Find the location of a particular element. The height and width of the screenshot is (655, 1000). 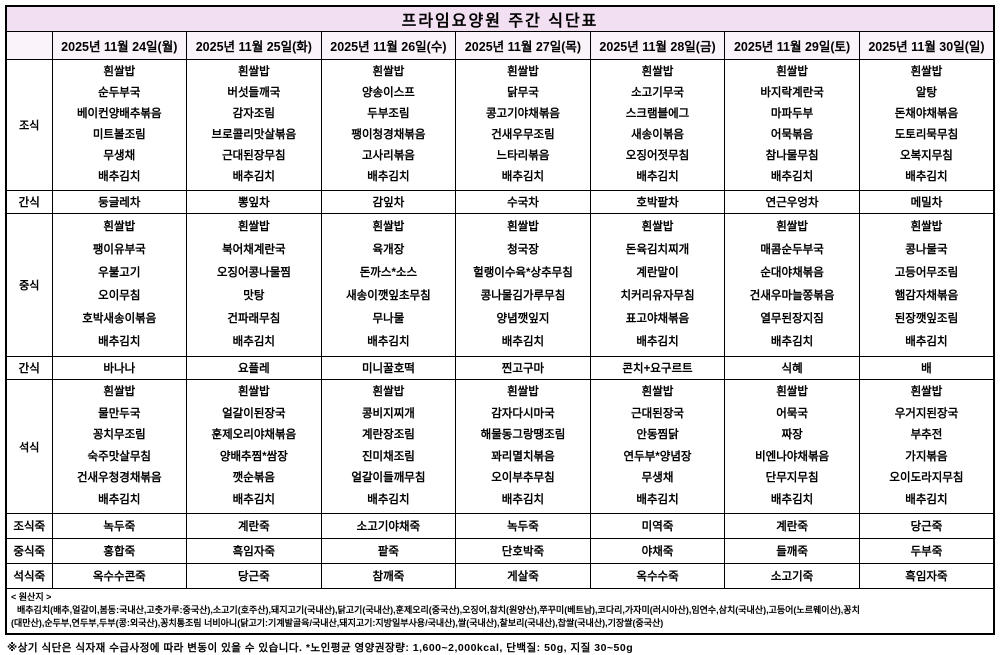

date-header-mon: 2025년 11월 24일(월) is located at coordinates (119, 45).